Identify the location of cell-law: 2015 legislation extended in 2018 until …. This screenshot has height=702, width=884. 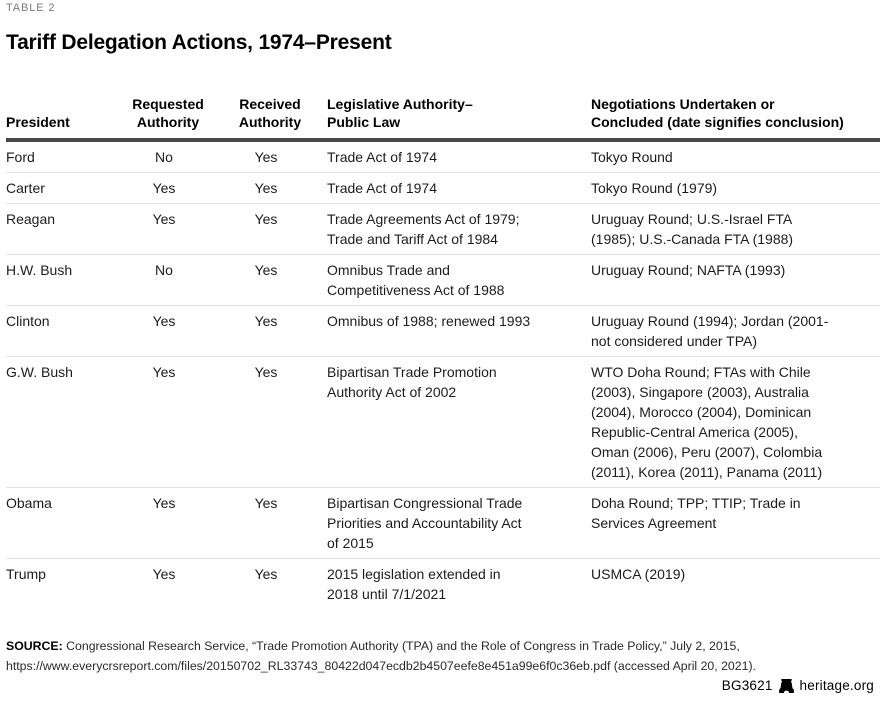
(414, 584).